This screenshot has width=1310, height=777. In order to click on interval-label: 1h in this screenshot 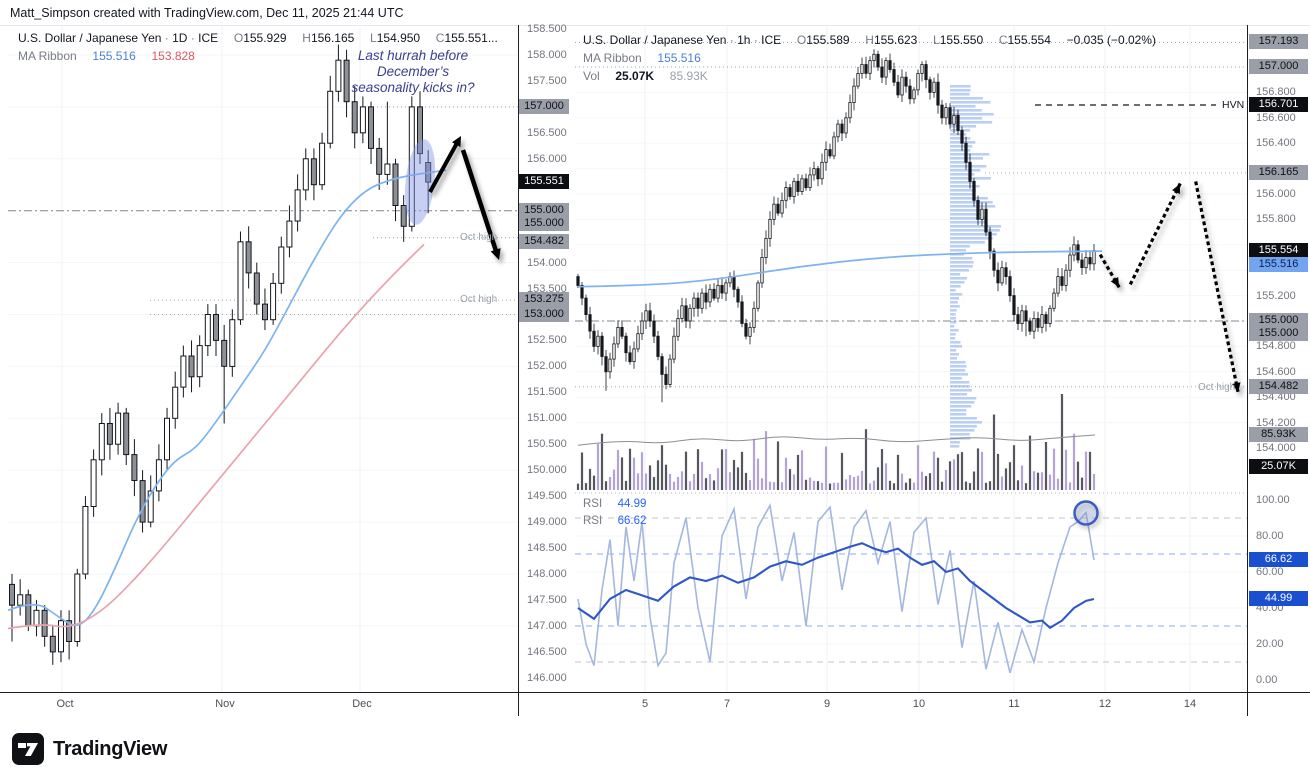, I will do `click(744, 40)`.